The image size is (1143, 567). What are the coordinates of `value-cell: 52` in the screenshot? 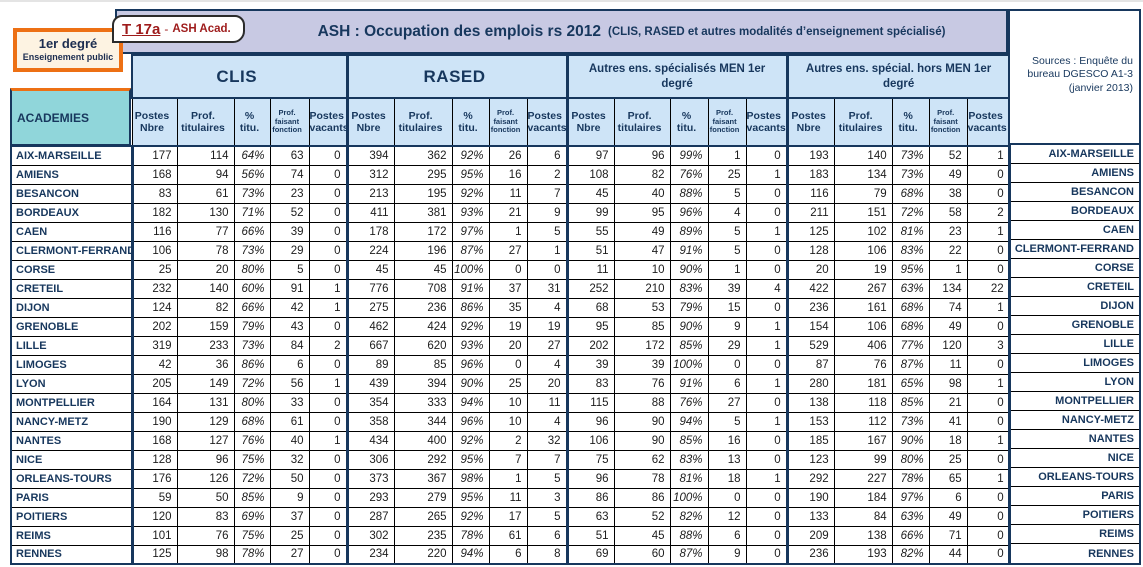 It's located at (289, 212).